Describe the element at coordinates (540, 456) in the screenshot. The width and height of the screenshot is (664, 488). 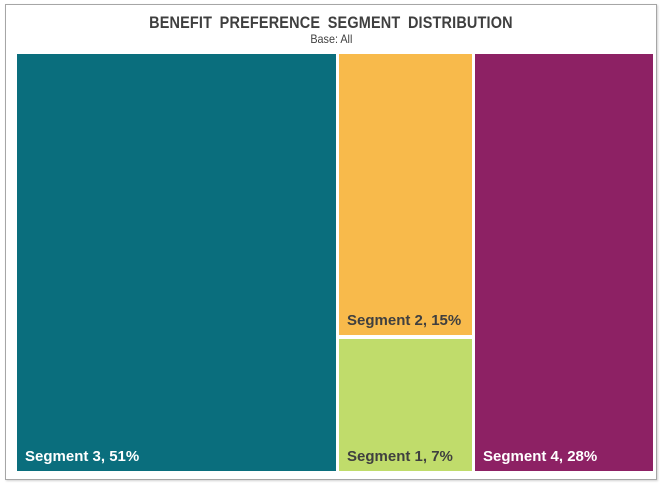
I see `segment-4-label: Segment 4, 28%` at that location.